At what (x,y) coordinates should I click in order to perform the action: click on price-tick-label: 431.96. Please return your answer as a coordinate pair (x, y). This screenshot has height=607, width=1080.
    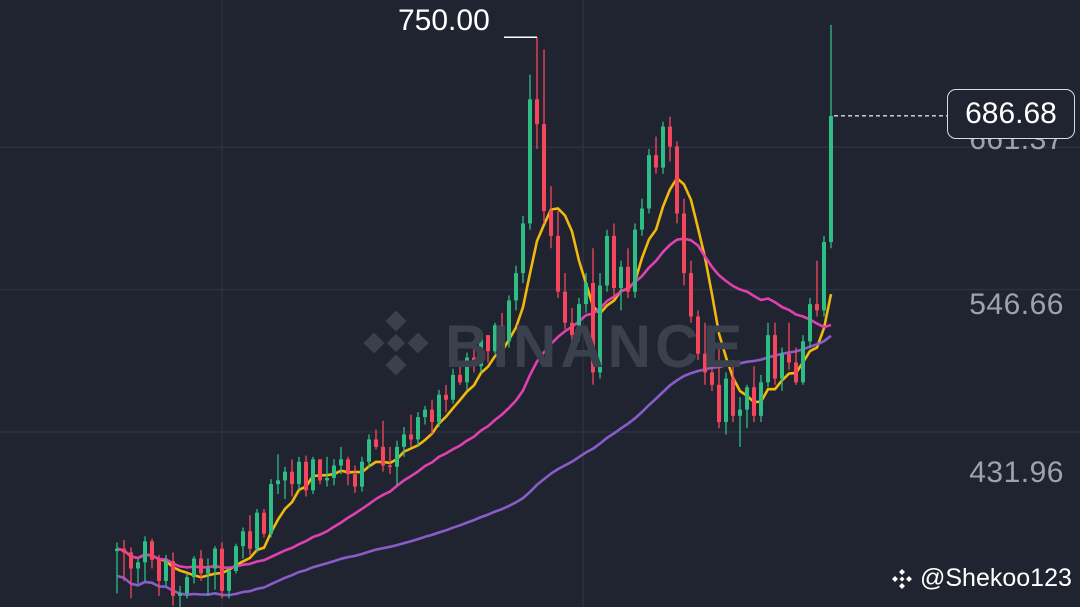
    Looking at the image, I should click on (1016, 472).